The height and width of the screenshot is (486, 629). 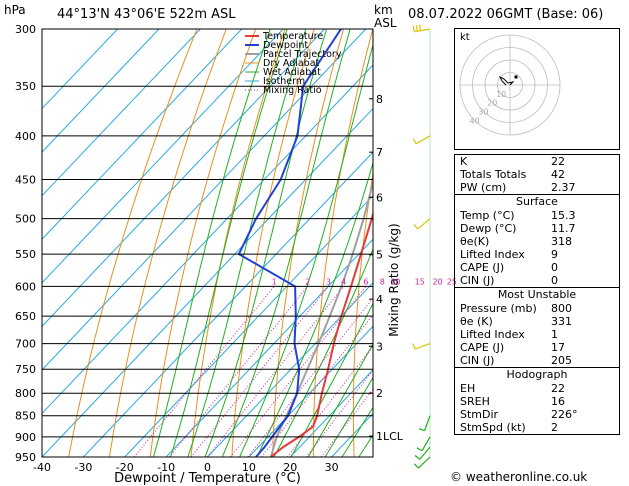 What do you see at coordinates (558, 161) in the screenshot?
I see `index-value: 22` at bounding box center [558, 161].